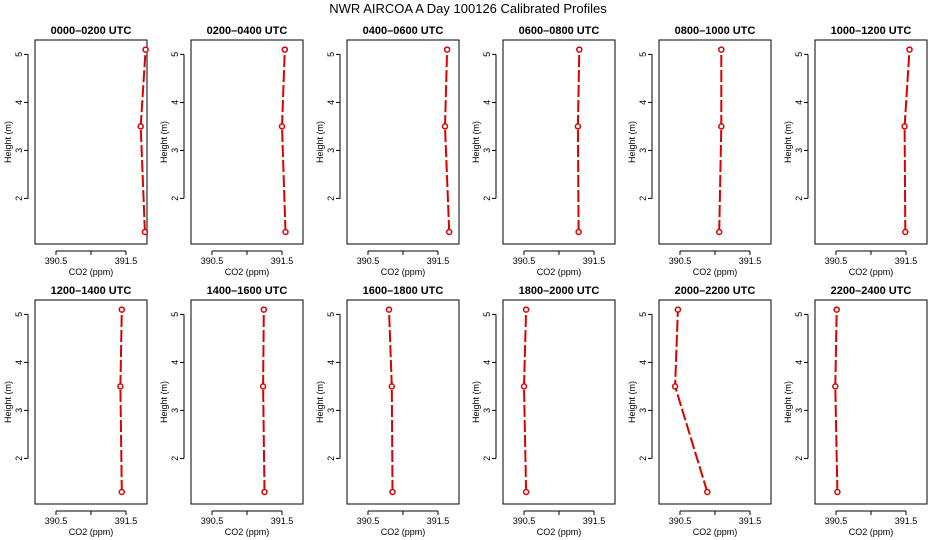 This screenshot has width=936, height=540. Describe the element at coordinates (871, 291) in the screenshot. I see `panel-title: 2200–2400 UTC` at that location.